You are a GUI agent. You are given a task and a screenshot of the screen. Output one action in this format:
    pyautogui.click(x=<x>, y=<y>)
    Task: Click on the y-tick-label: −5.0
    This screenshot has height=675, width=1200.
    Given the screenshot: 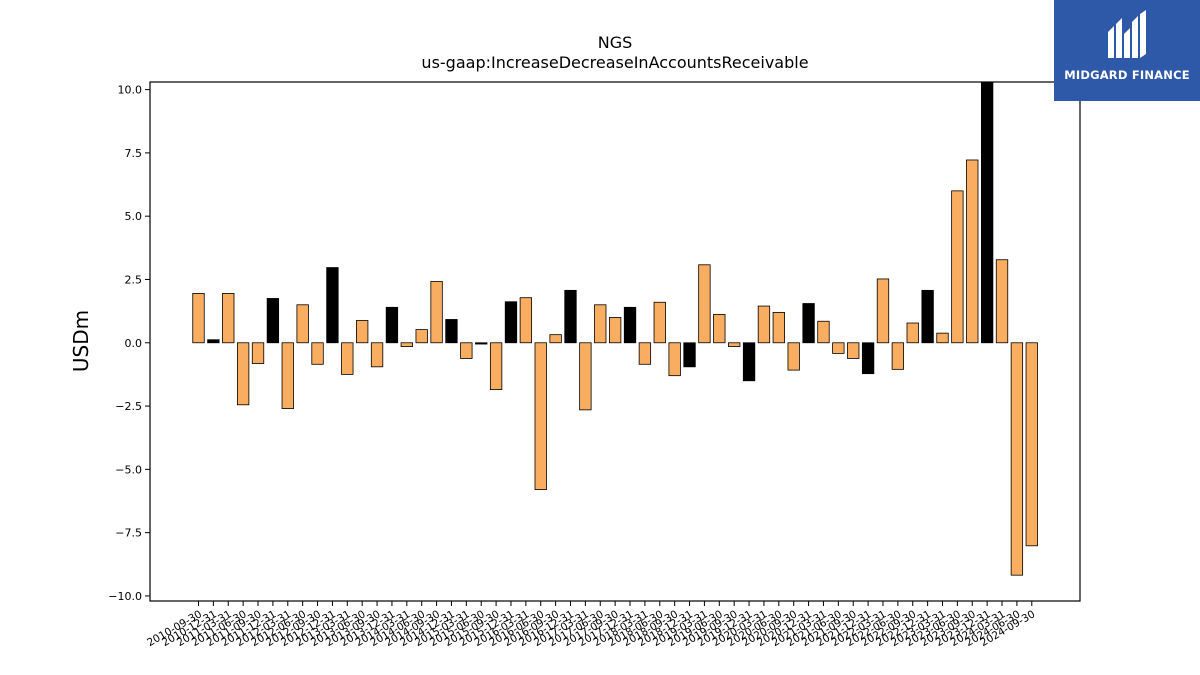 What is the action you would take?
    pyautogui.click(x=128, y=469)
    